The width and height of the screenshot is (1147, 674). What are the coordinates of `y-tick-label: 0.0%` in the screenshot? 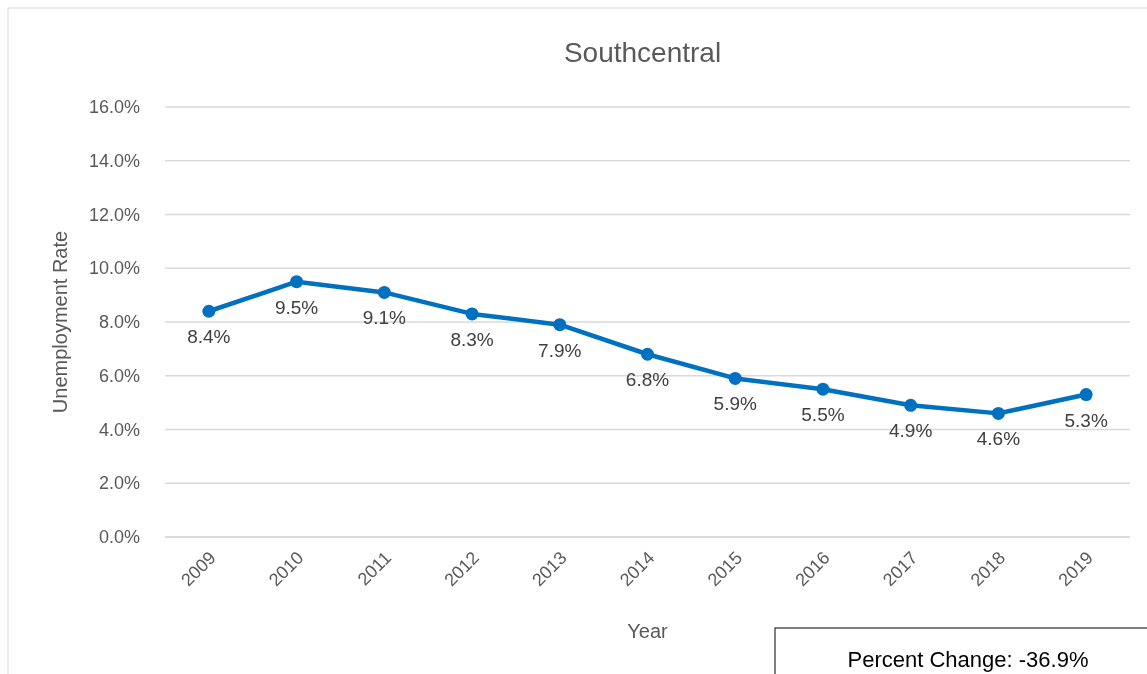 It's located at (119, 537).